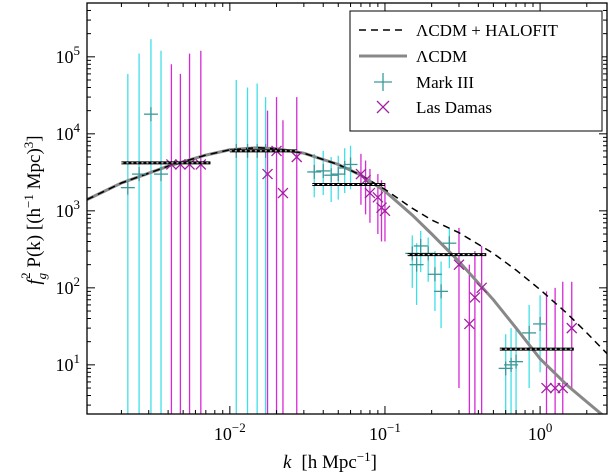 This screenshot has width=611, height=476. I want to click on legend-box, so click(476, 71).